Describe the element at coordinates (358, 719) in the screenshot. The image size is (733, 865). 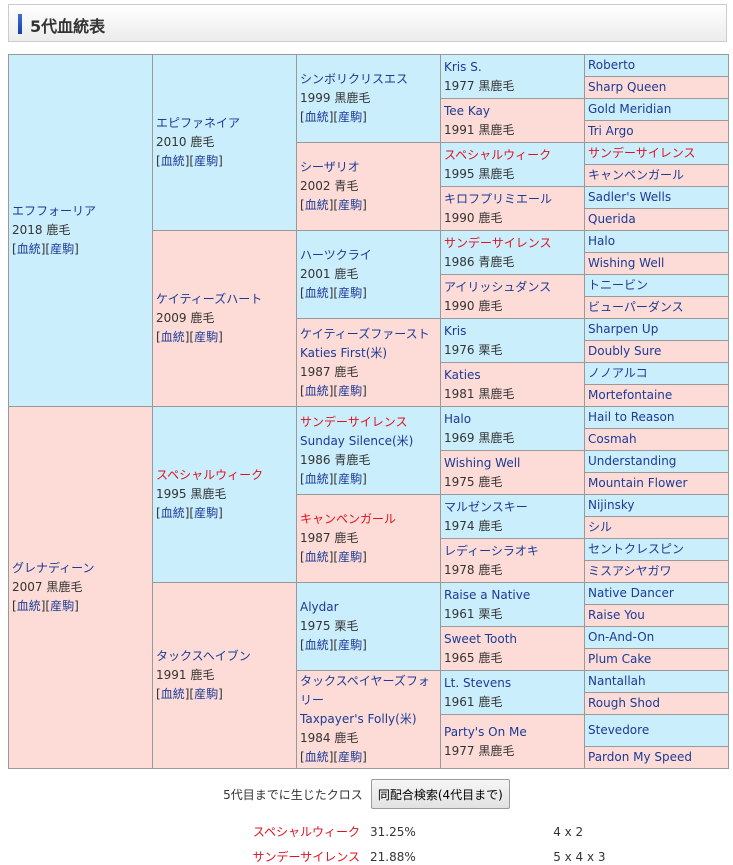
I see `horse-english-name-link: Taxpayer's Folly(米)` at that location.